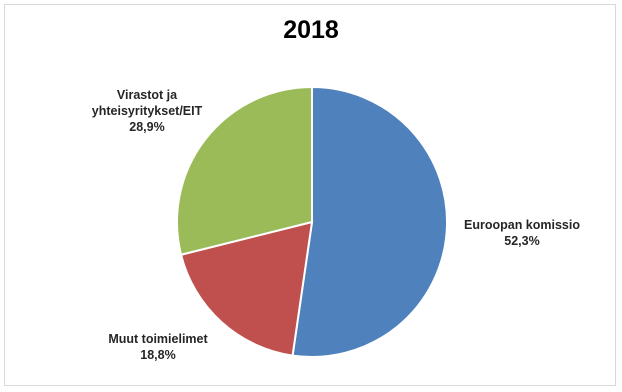 The width and height of the screenshot is (622, 392). What do you see at coordinates (311, 30) in the screenshot?
I see `chart-title: 2018` at bounding box center [311, 30].